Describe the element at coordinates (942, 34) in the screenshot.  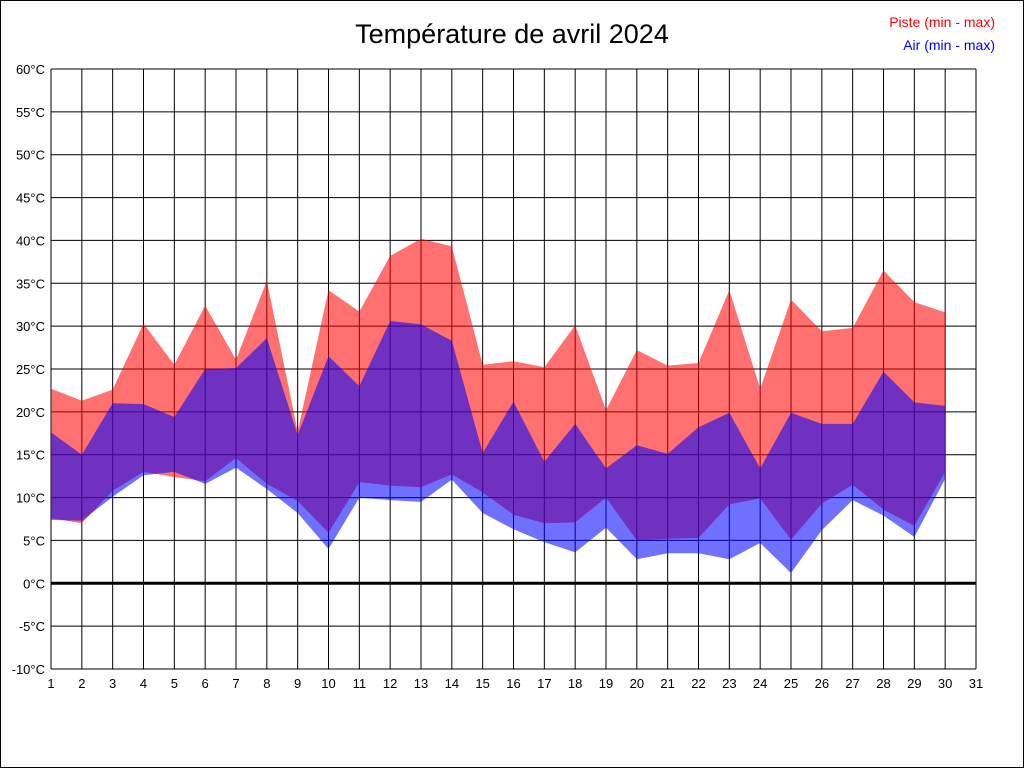
I see `chart-legend: Piste (min - max) Air (min - max)` at that location.